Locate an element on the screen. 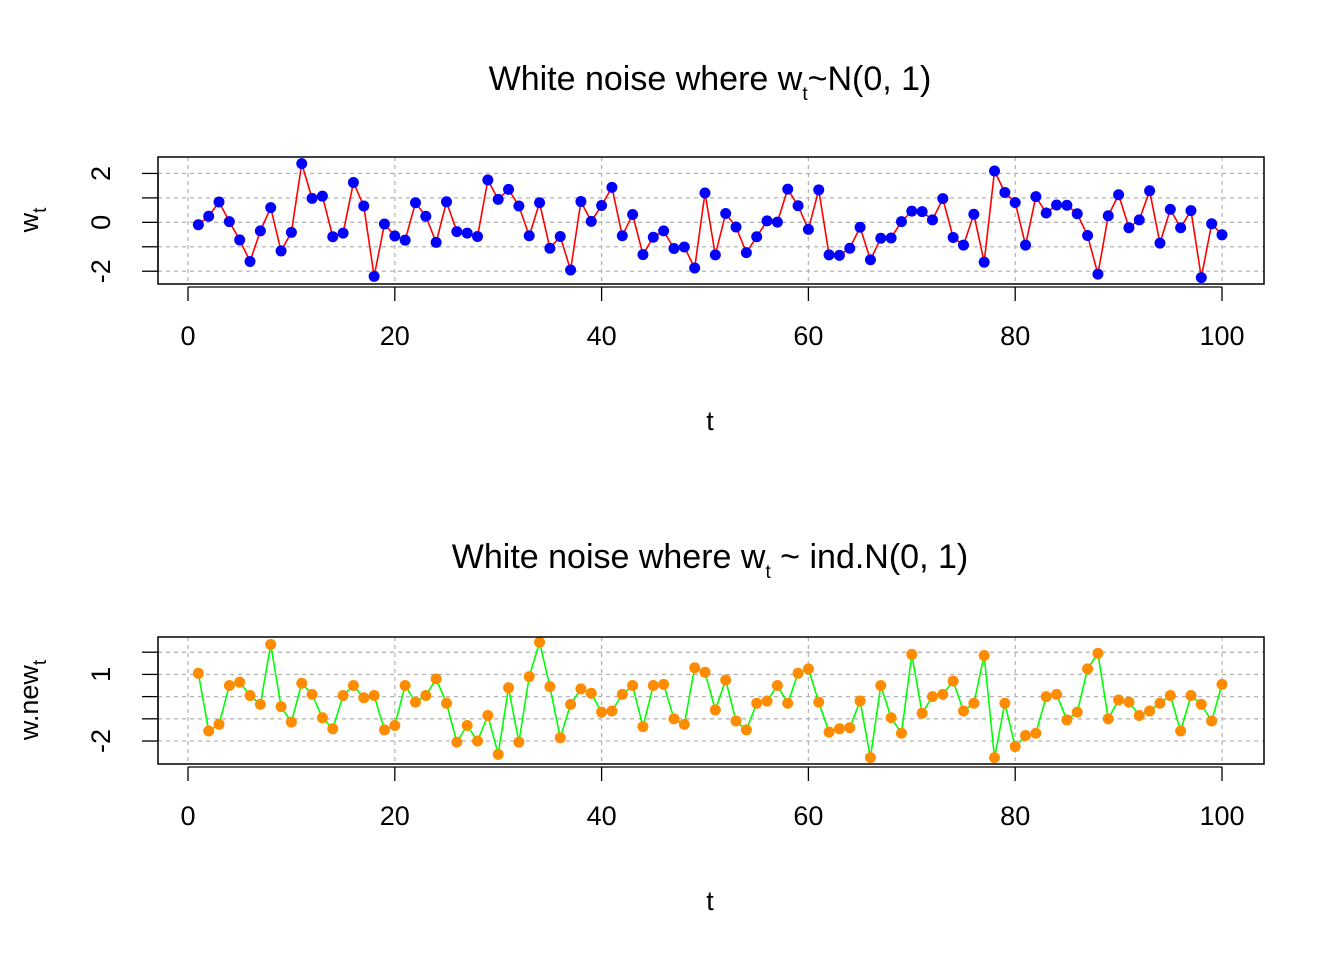 The height and width of the screenshot is (960, 1344). chart-1-plot-box is located at coordinates (711, 220).